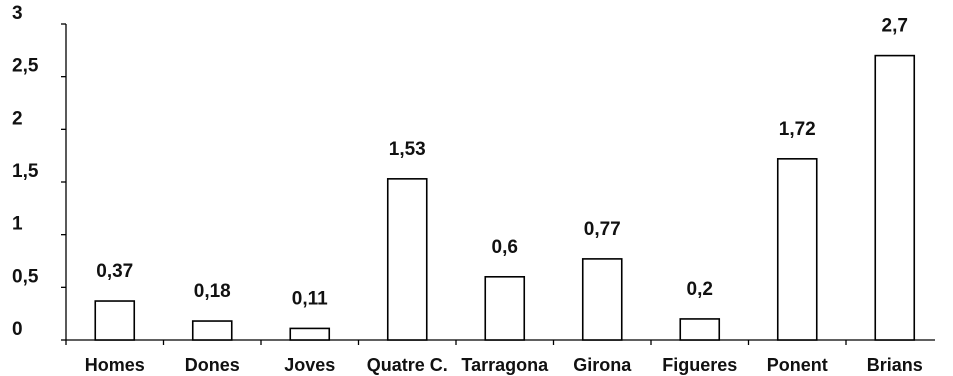  What do you see at coordinates (505, 308) in the screenshot?
I see `bar-tarragona` at bounding box center [505, 308].